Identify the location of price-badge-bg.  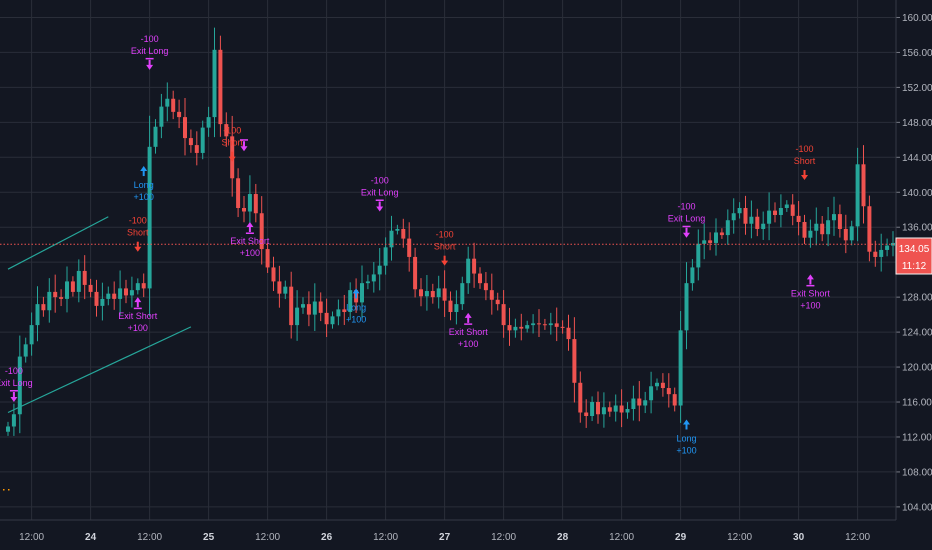
(913, 256).